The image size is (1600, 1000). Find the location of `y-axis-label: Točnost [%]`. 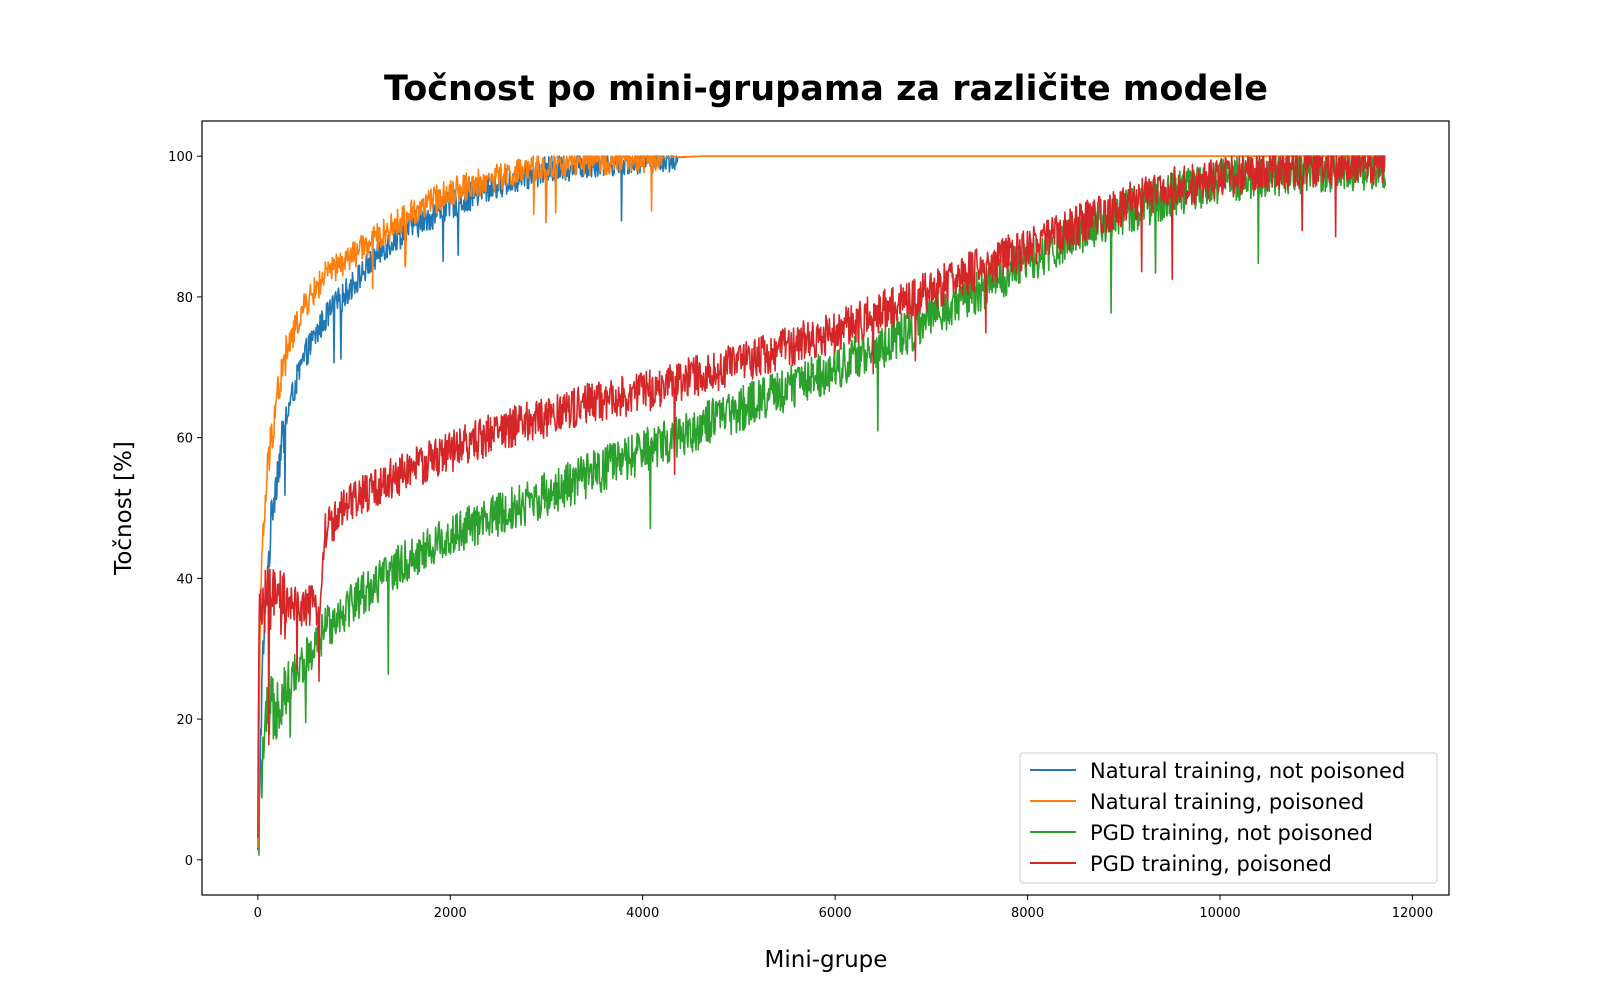

y-axis-label: Točnost [%] is located at coordinates (124, 508).